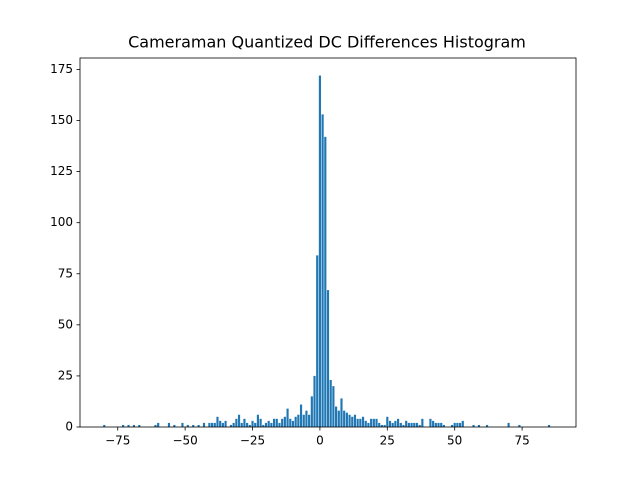 The width and height of the screenshot is (640, 480). Describe the element at coordinates (61, 222) in the screenshot. I see `y-tick-label: 100` at that location.